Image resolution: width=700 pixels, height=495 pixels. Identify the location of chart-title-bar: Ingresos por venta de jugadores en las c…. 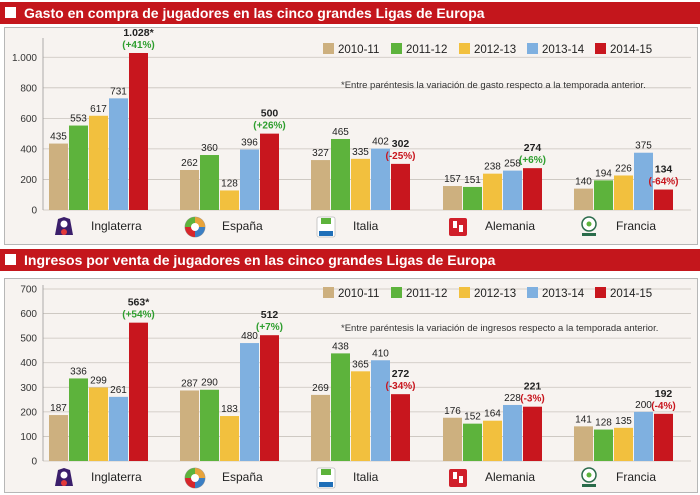
(350, 260).